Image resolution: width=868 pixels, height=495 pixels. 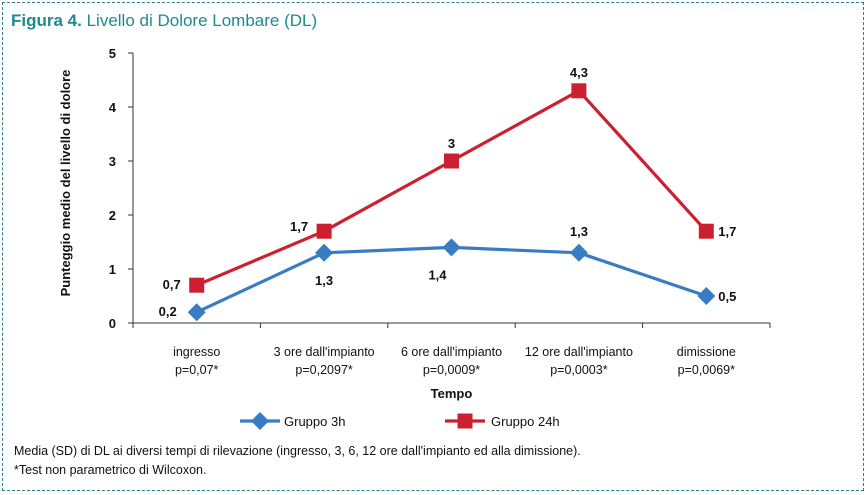 What do you see at coordinates (706, 370) in the screenshot?
I see `p-value-label: p=0,0069*` at bounding box center [706, 370].